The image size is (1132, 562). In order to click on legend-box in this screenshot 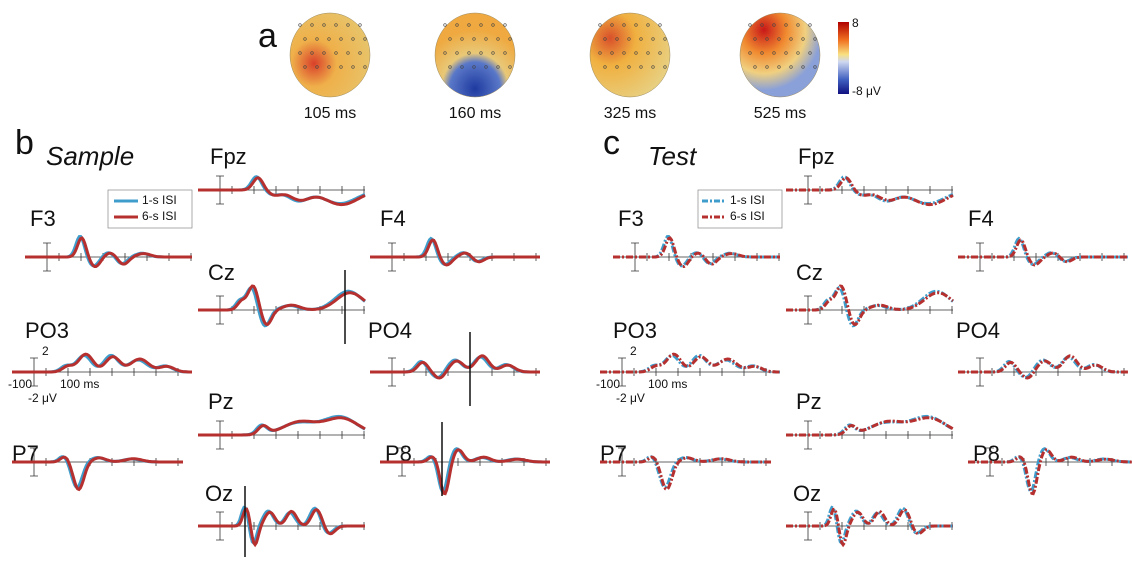, I will do `click(740, 209)`.